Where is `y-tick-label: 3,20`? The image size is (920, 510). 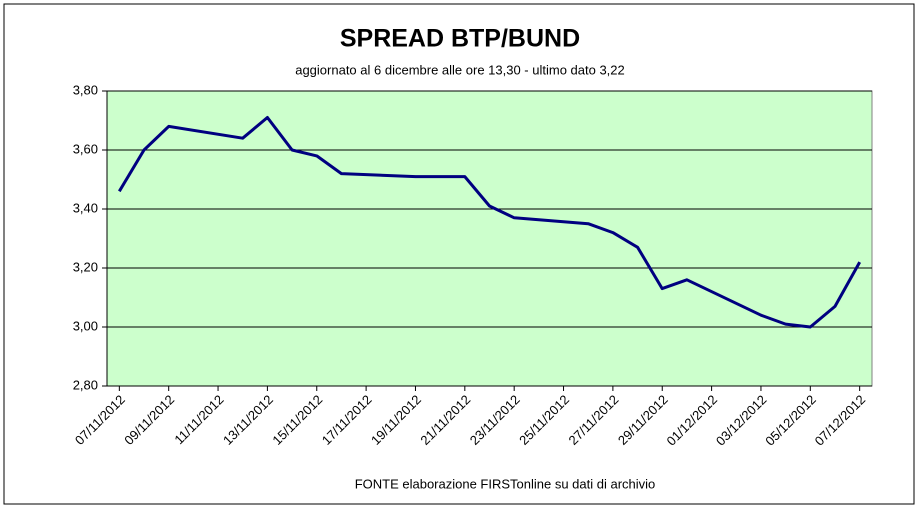
y-tick-label: 3,20 is located at coordinates (85, 266).